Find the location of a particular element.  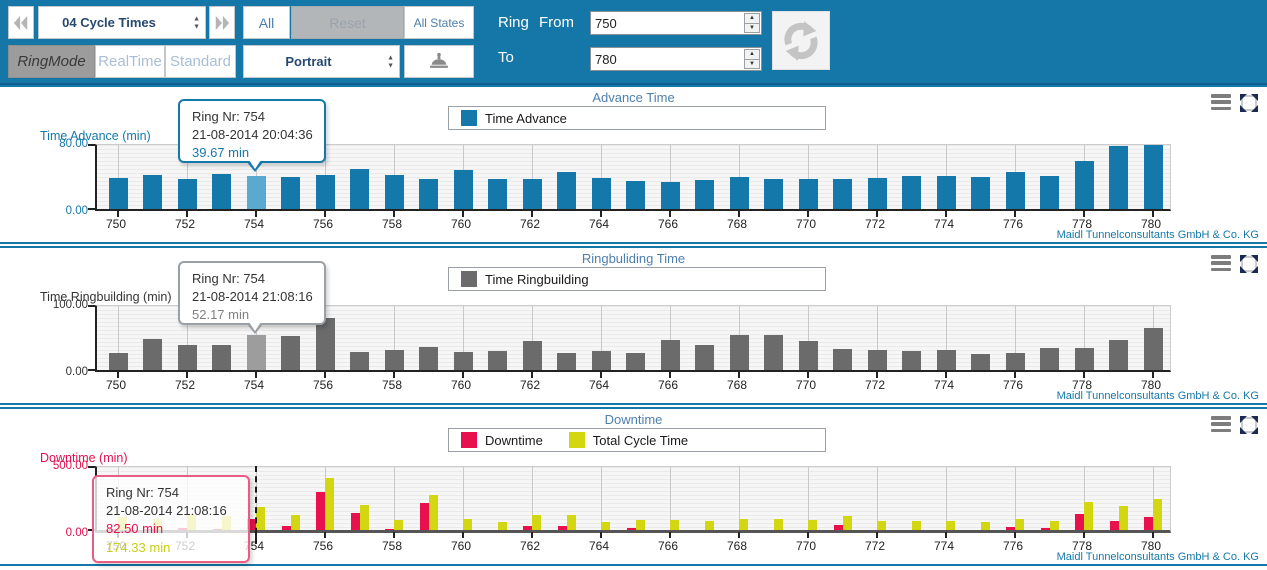

ring-to-input is located at coordinates (676, 59).